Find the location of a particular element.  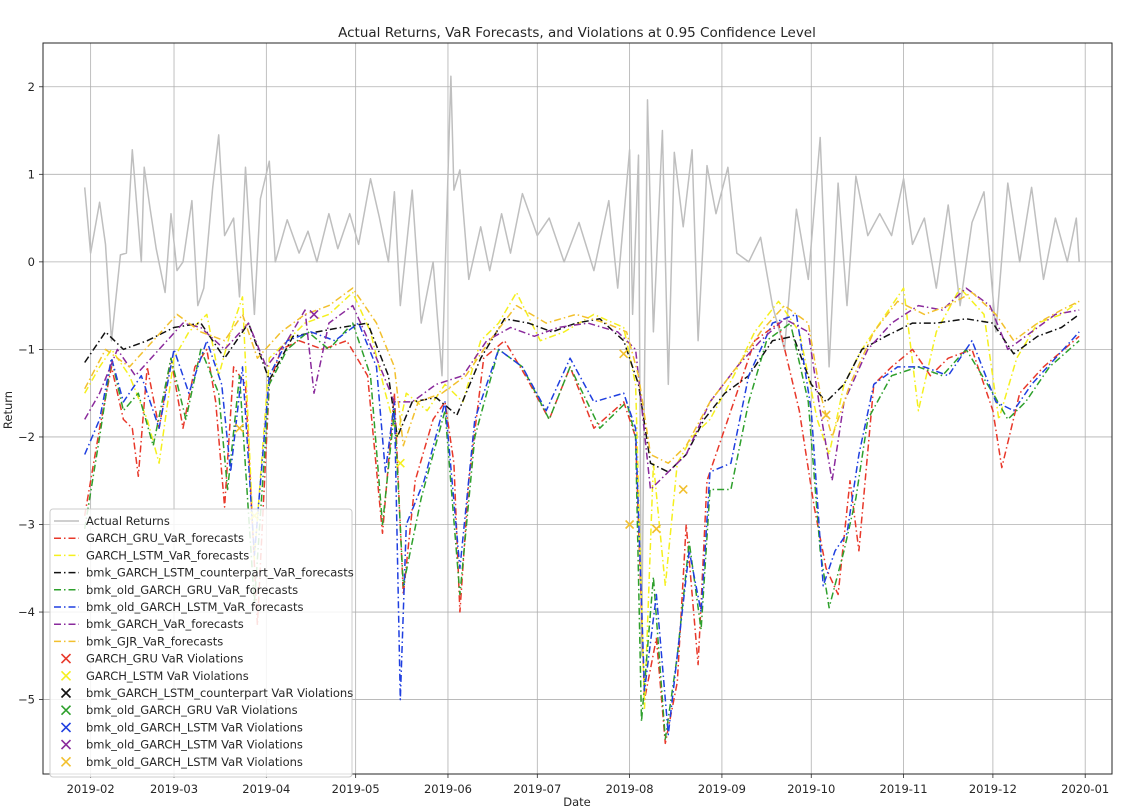

legend-label: bmk_old_GARCH_LSTM_VaR_forecasts is located at coordinates (194, 607).